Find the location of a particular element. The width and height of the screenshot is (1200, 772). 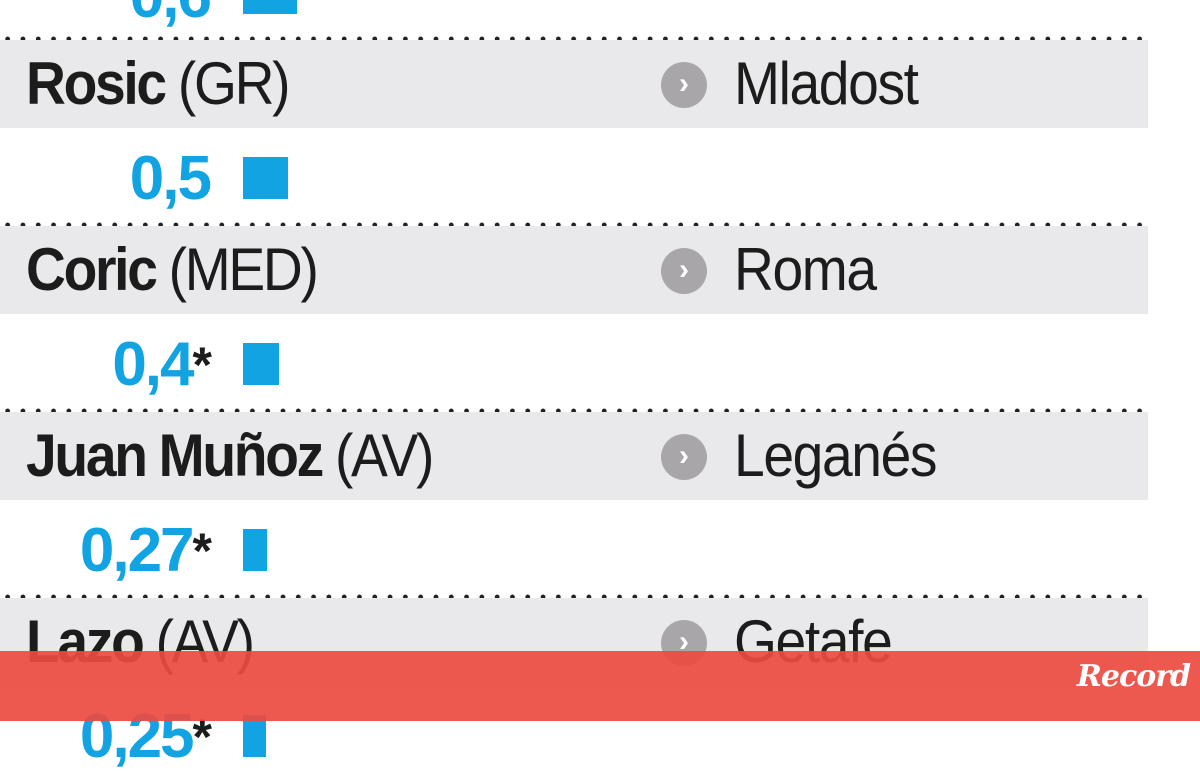

player-position: (MED) is located at coordinates (243, 269).